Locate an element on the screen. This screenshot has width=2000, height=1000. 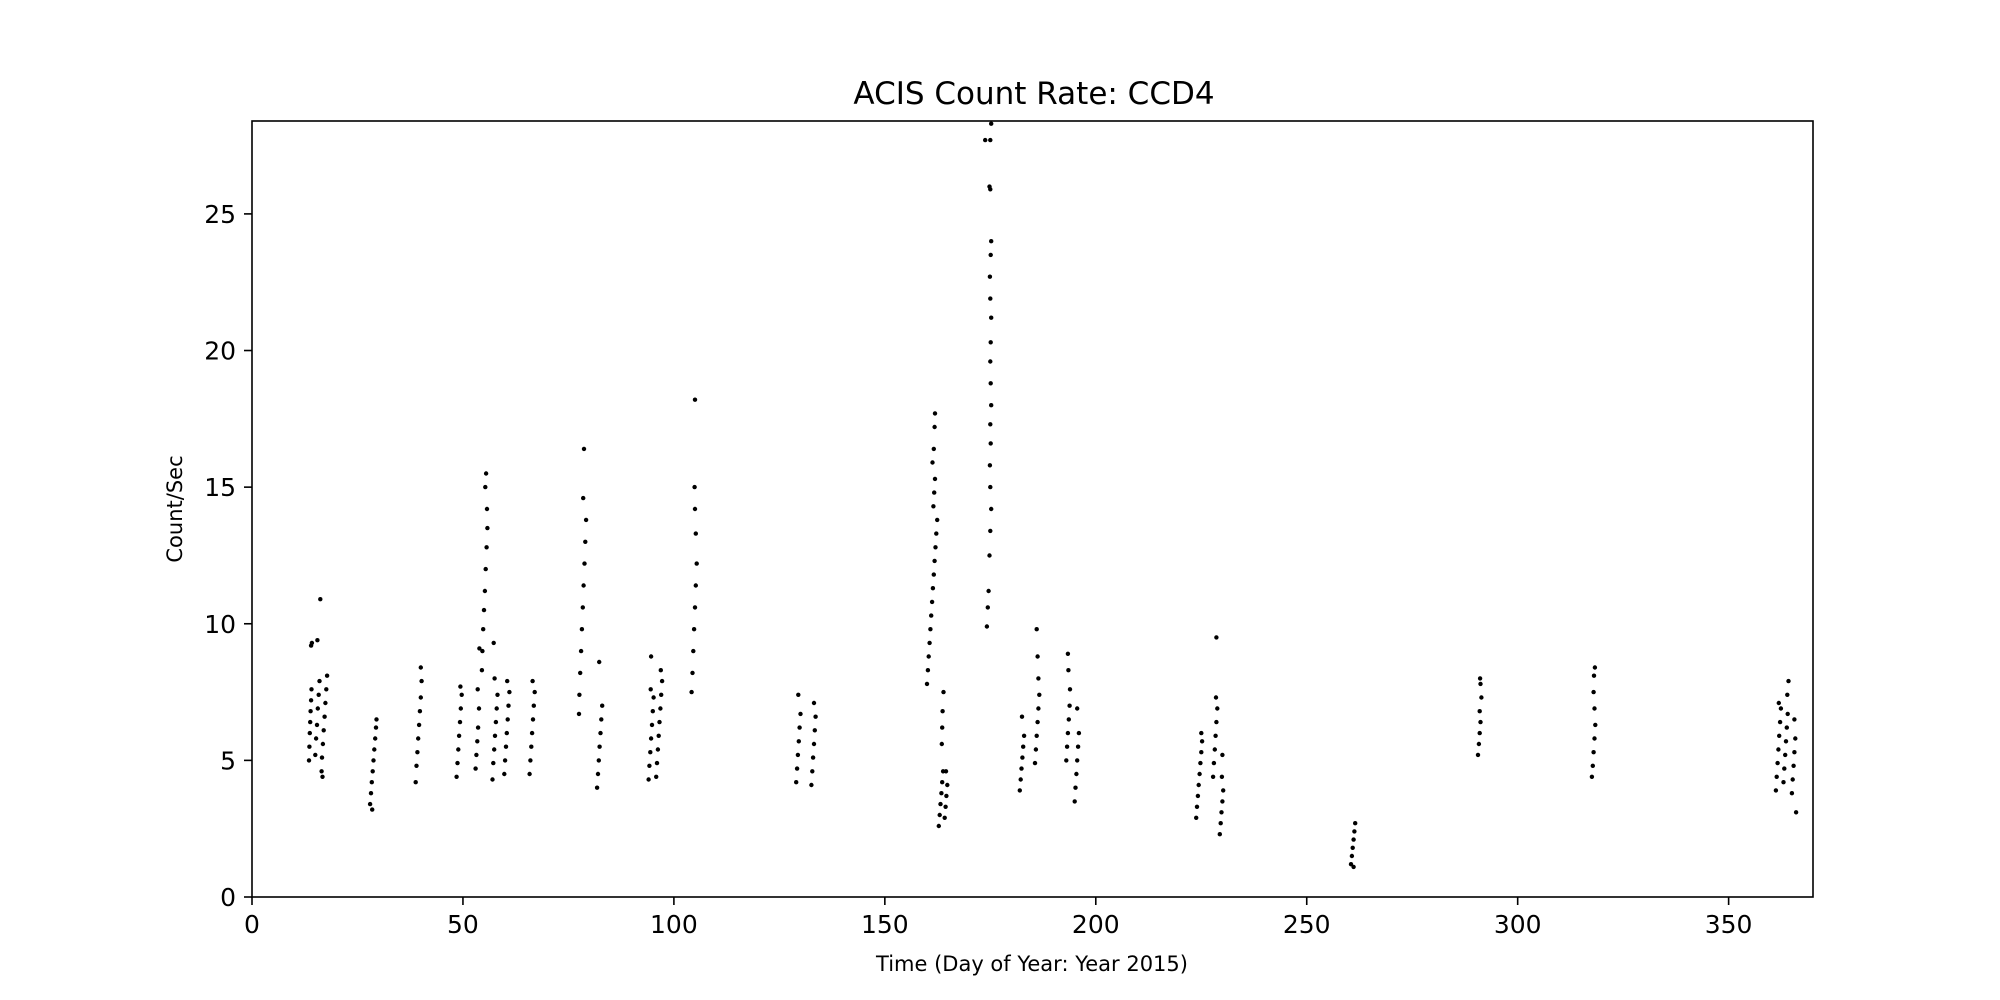
y-axis-label: Count/Sec is located at coordinates (175, 508).